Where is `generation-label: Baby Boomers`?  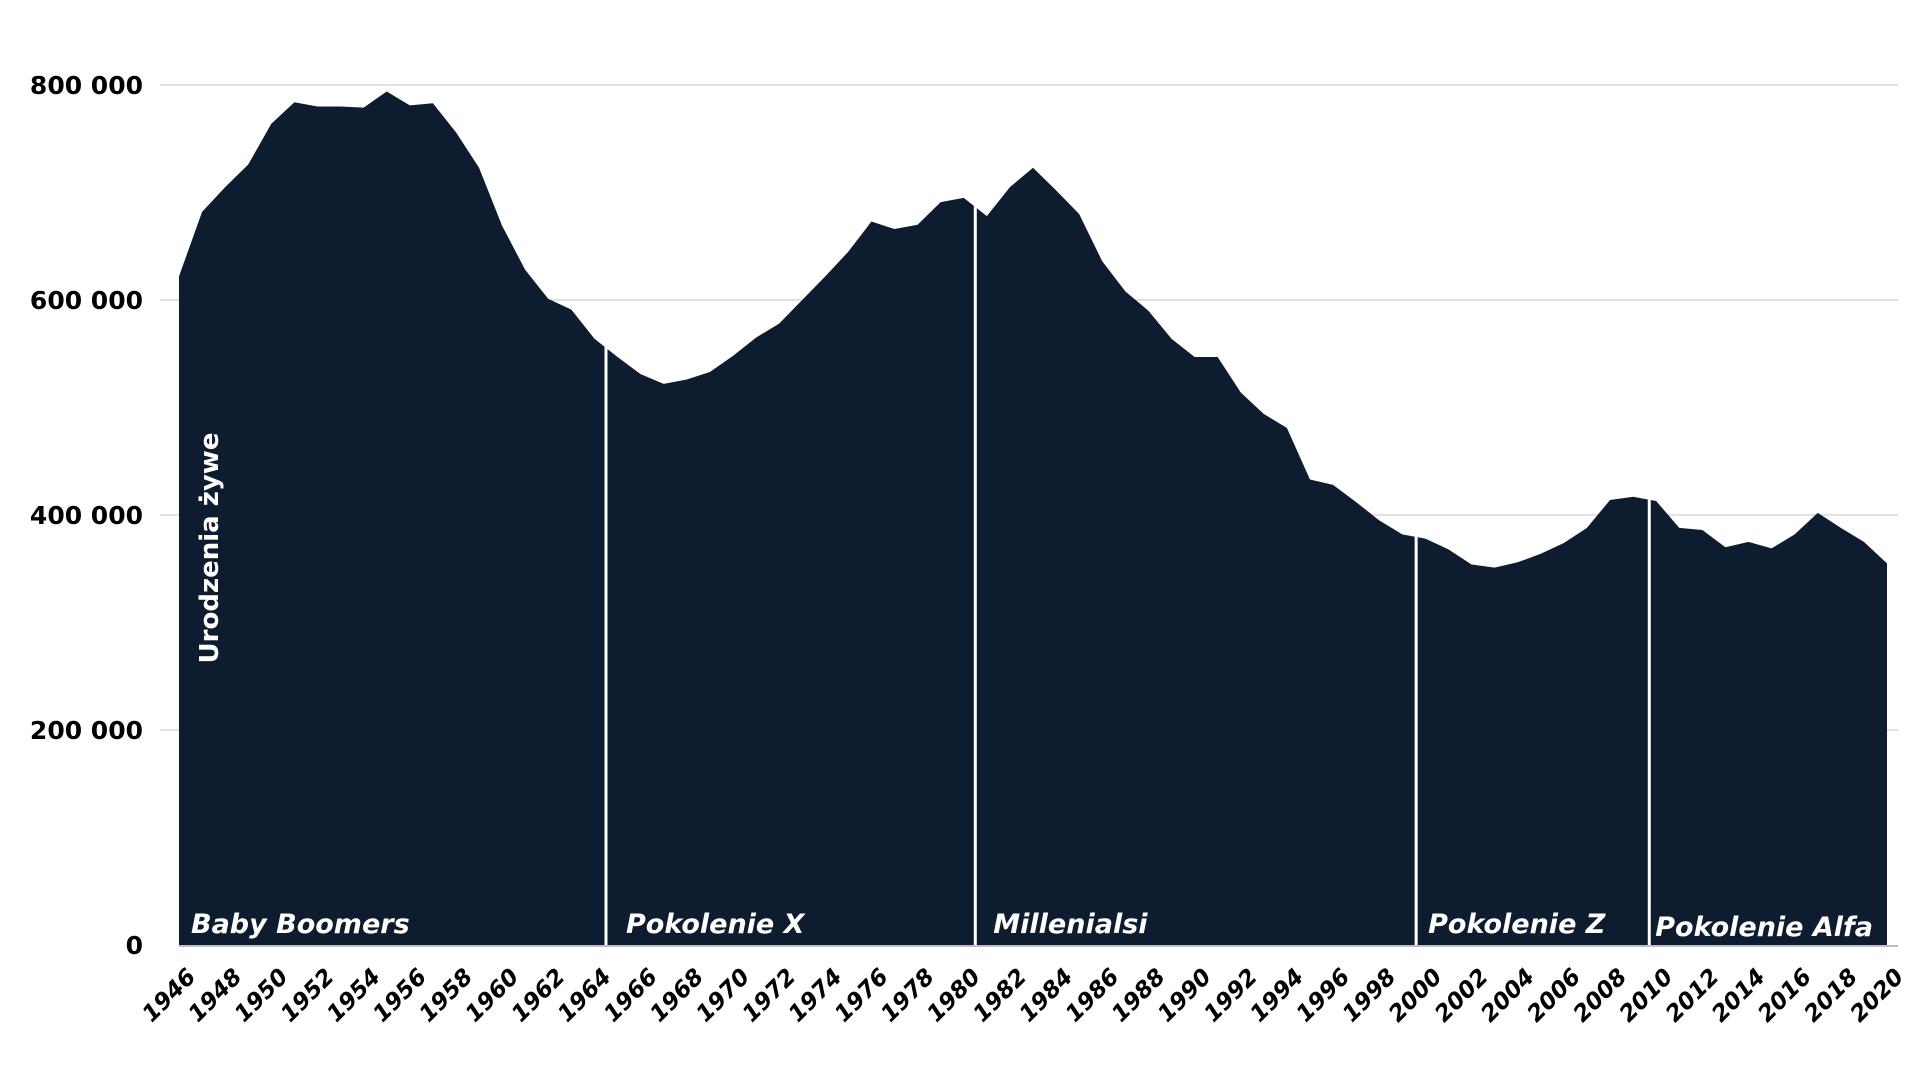
generation-label: Baby Boomers is located at coordinates (300, 924).